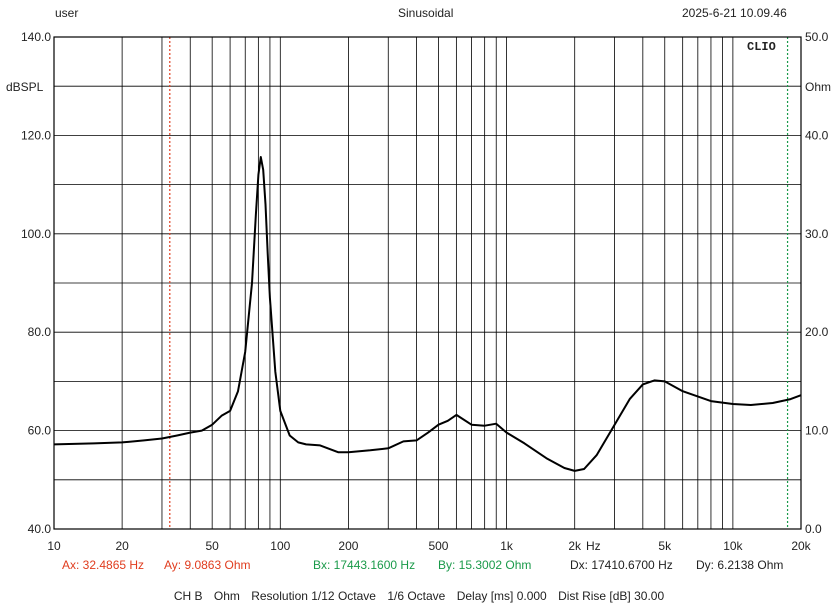 The width and height of the screenshot is (838, 611). Describe the element at coordinates (817, 332) in the screenshot. I see `y-right-tick-label: 20.0` at that location.